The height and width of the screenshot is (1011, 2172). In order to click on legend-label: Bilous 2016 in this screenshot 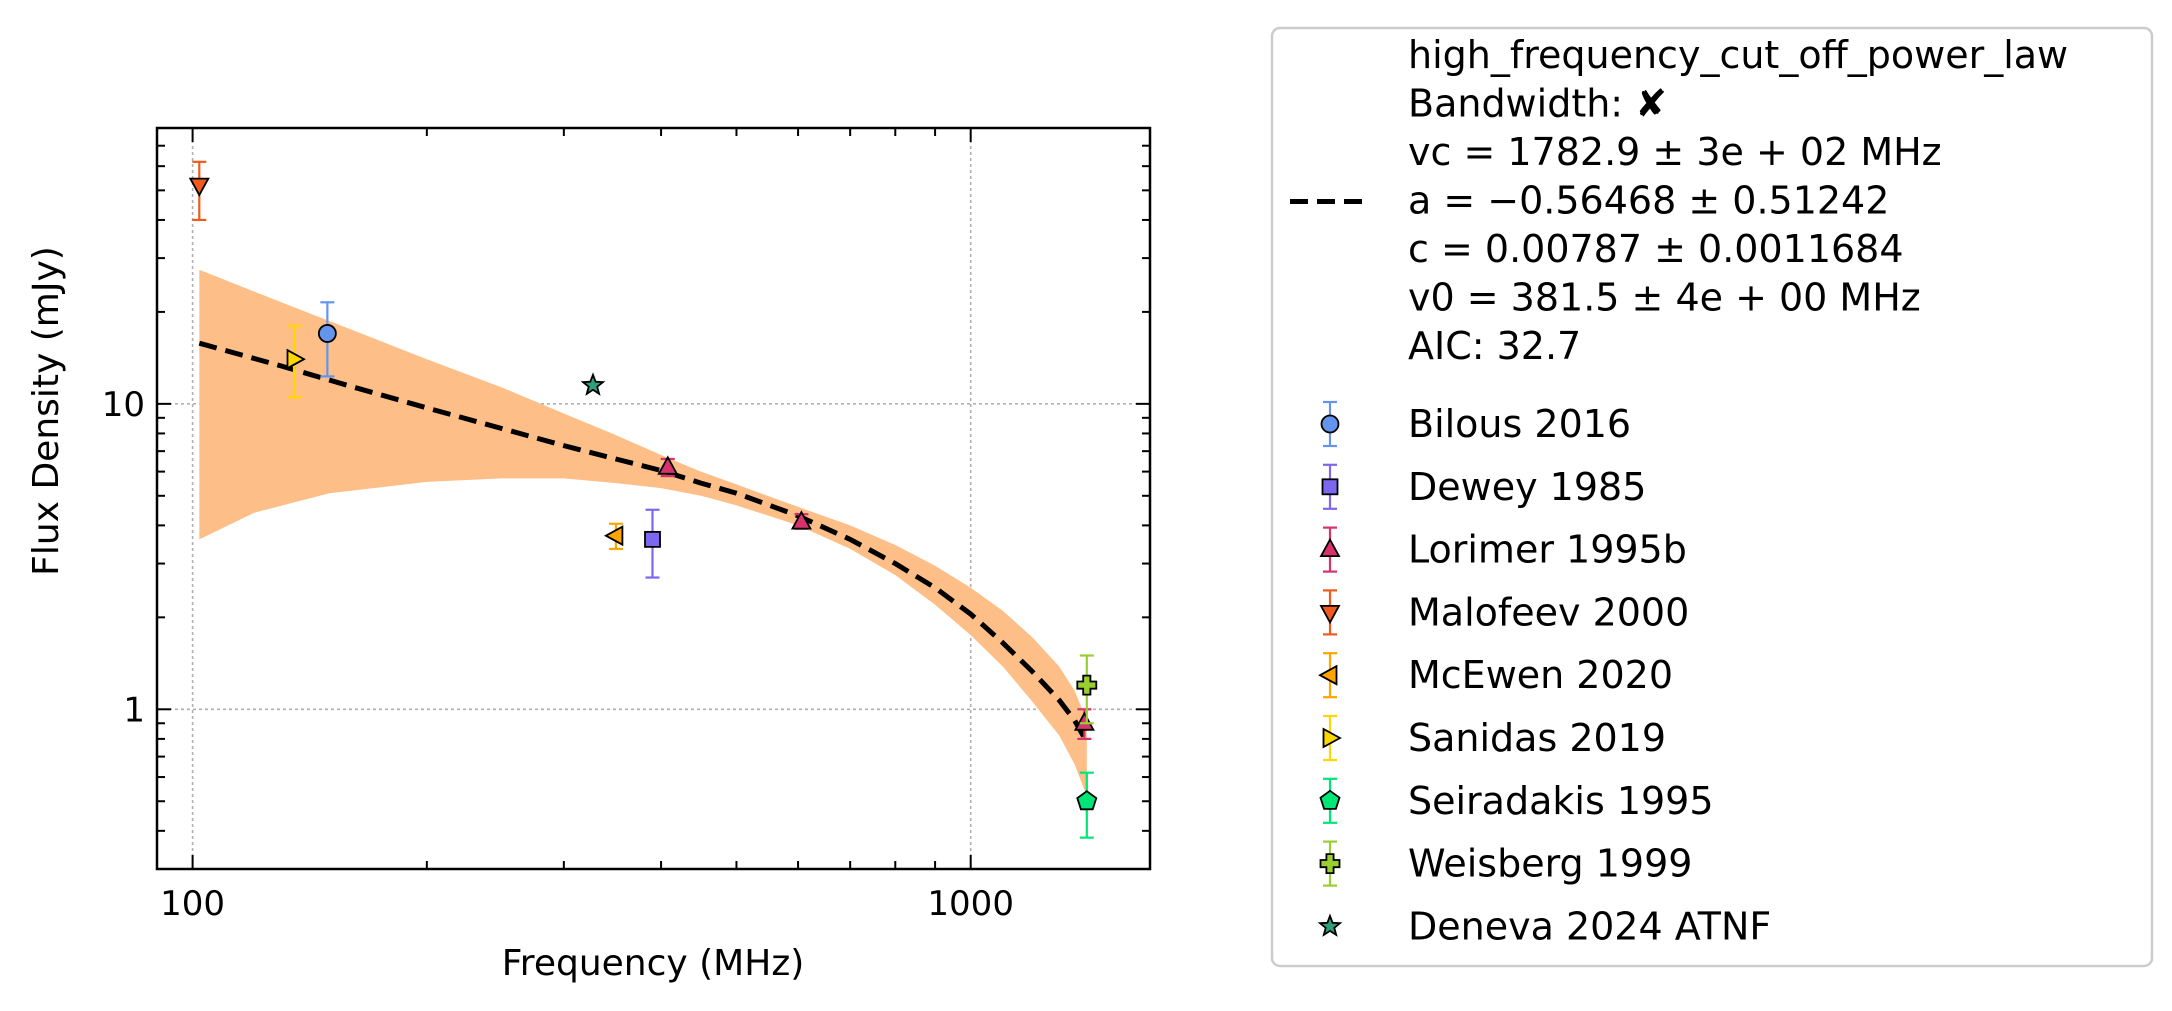, I will do `click(1519, 424)`.